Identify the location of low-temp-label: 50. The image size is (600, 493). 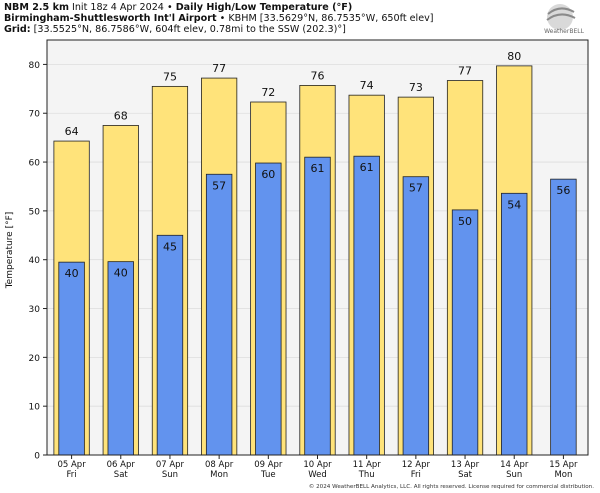
(465, 221).